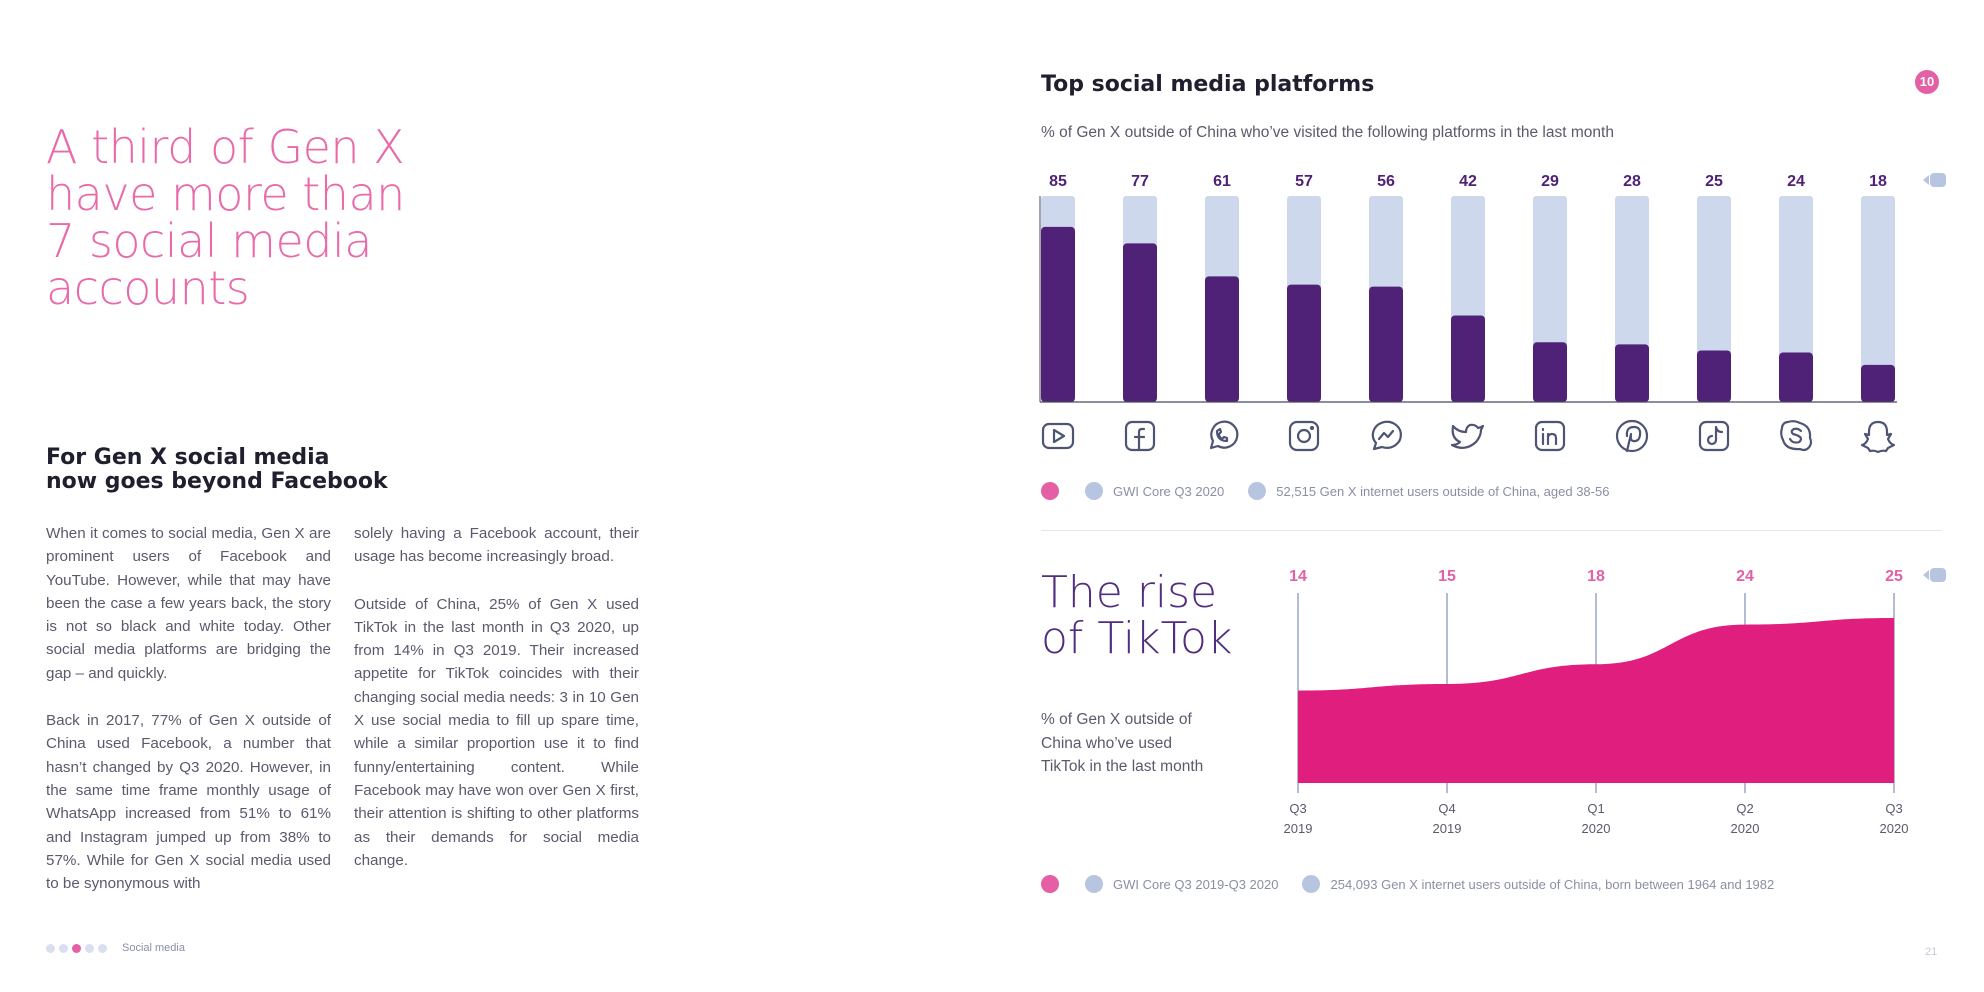  Describe the element at coordinates (1446, 808) in the screenshot. I see `x-tick-label: Q4` at that location.